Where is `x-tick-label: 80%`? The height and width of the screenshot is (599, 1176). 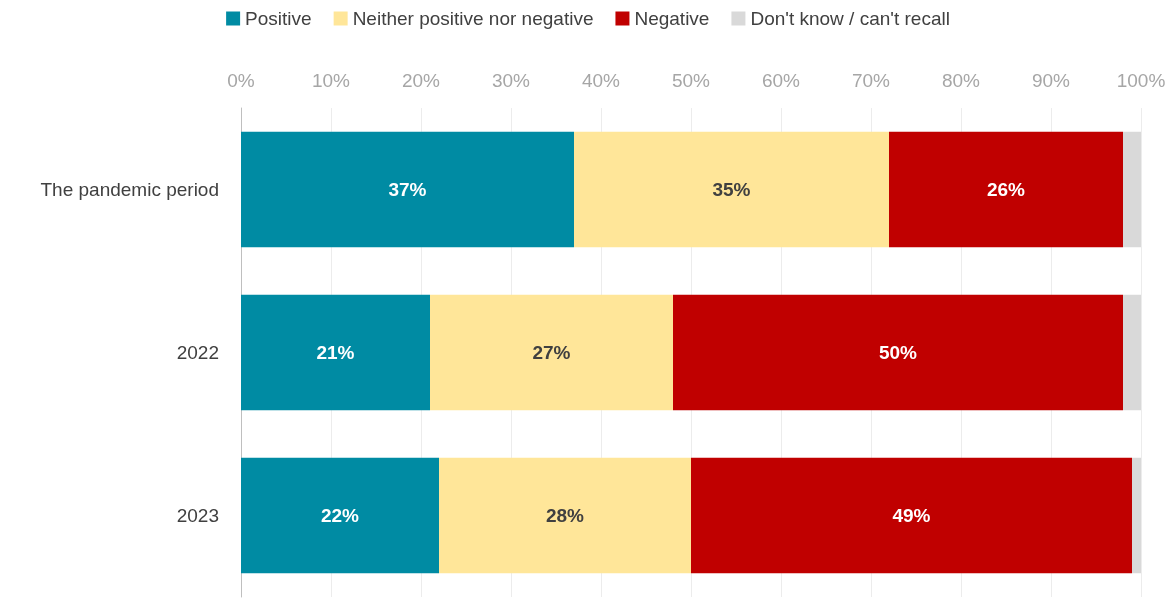 x-tick-label: 80% is located at coordinates (961, 80).